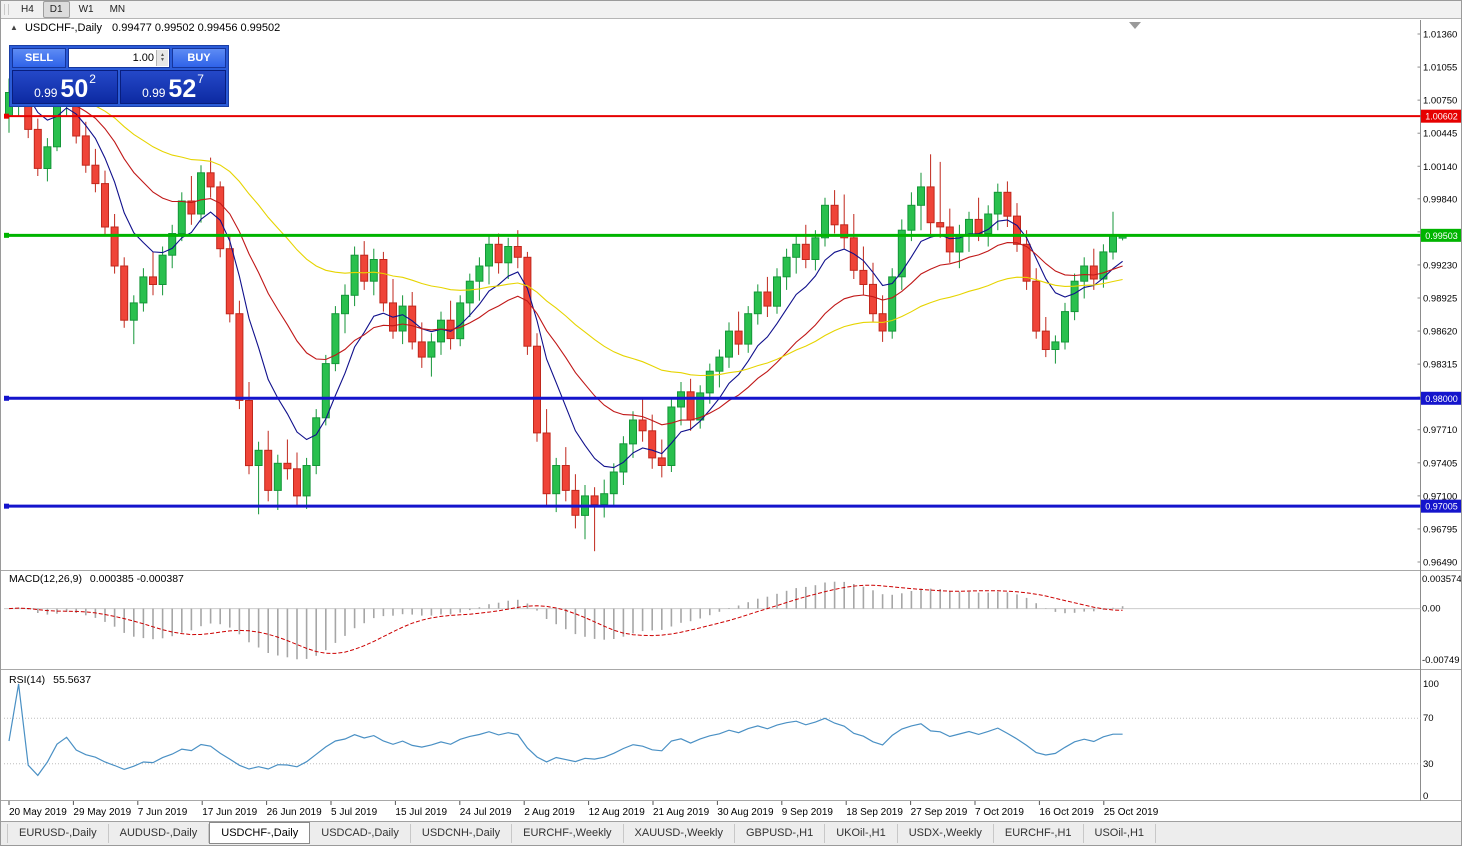  Describe the element at coordinates (1425, 796) in the screenshot. I see `svg-text: 0` at that location.